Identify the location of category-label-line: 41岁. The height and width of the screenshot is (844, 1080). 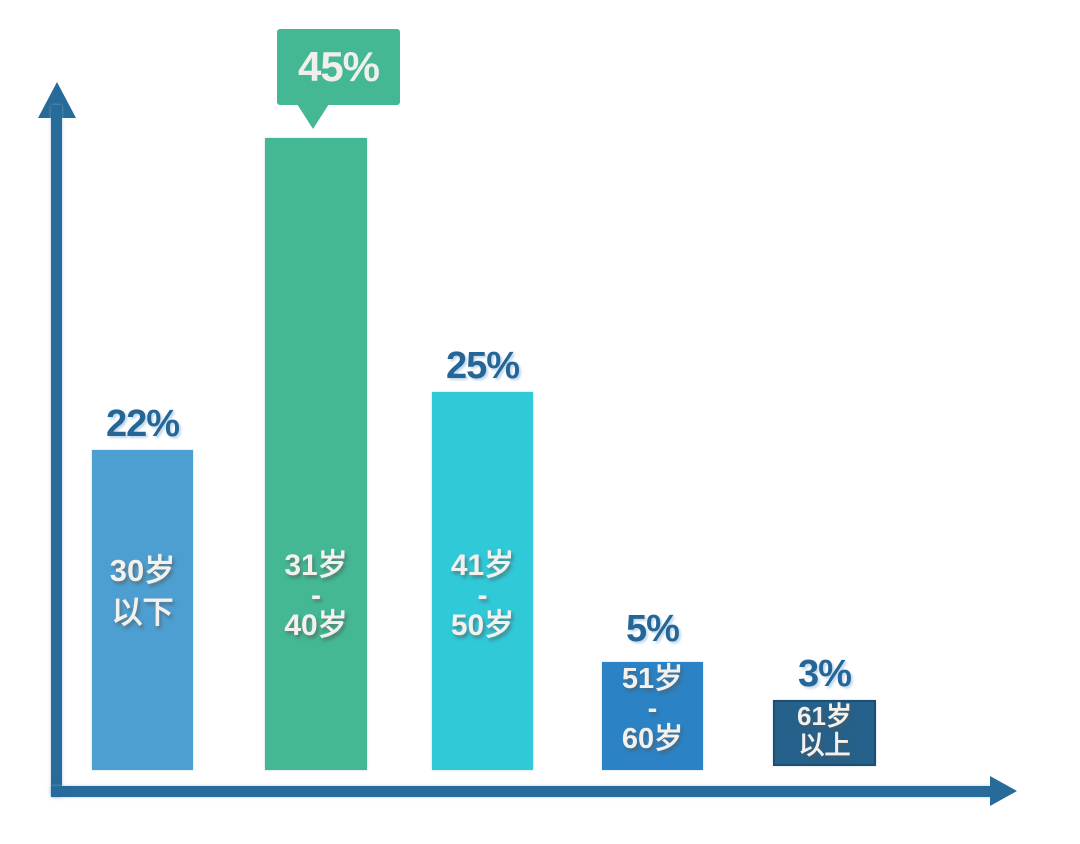
(482, 565).